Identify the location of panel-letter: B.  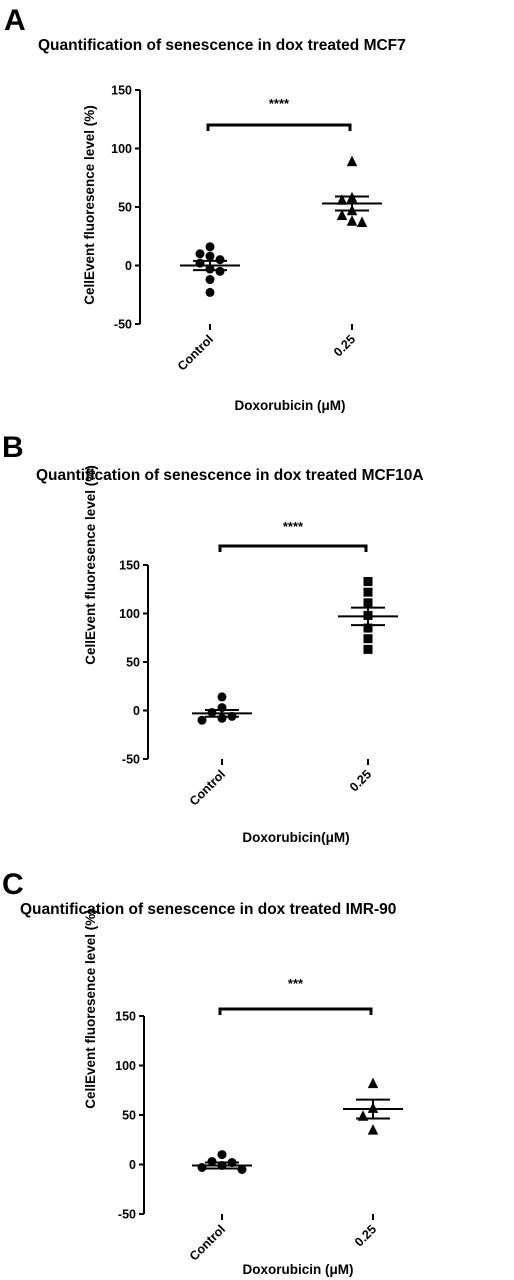
(13, 447).